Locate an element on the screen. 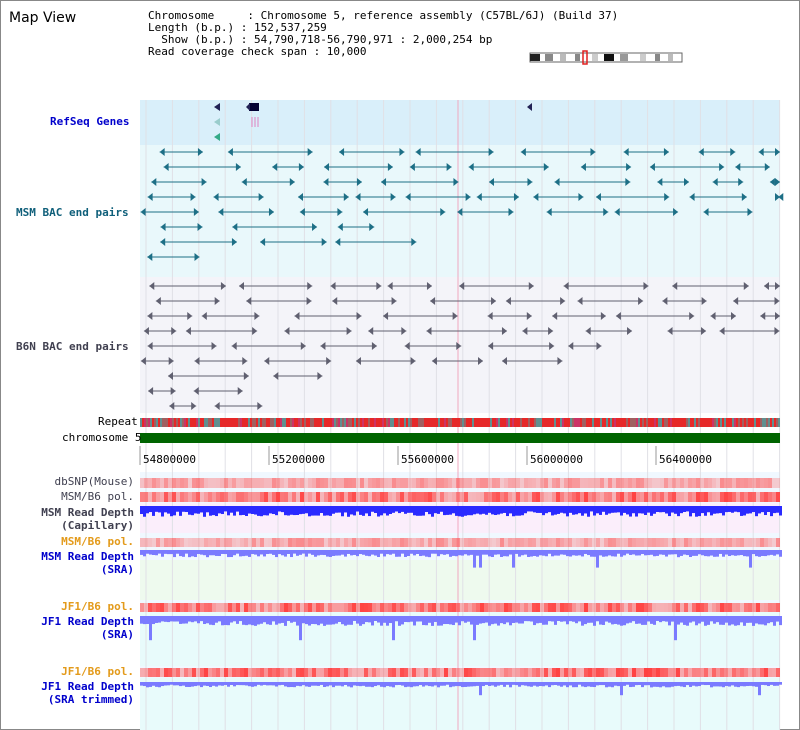 The image size is (800, 730). track-label-msm-bac: MSM BAC end pairs is located at coordinates (72, 212).